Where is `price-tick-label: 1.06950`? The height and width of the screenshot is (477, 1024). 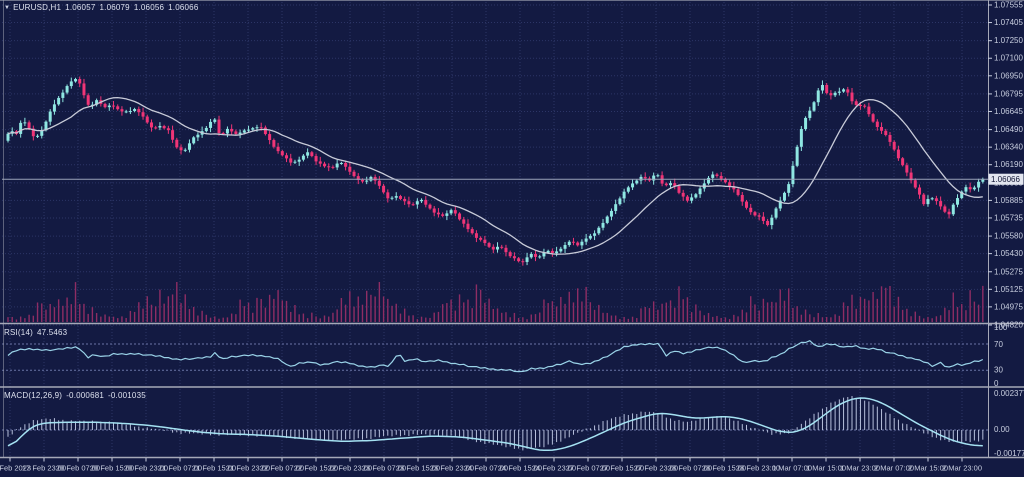
price-tick-label: 1.06950 is located at coordinates (1008, 75).